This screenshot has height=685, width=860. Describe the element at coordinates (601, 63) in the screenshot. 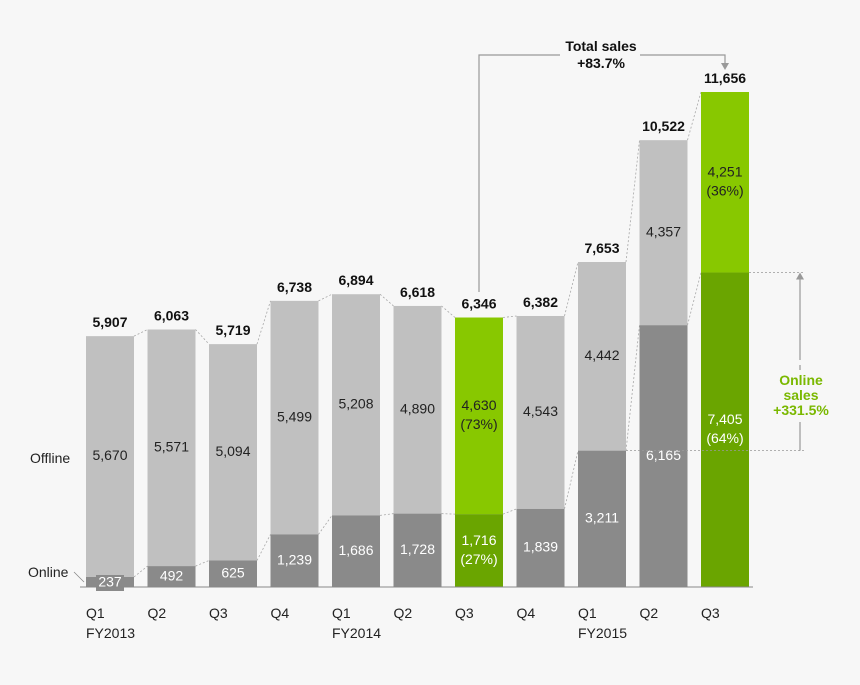

I see `total-sales-growth: +83.7%` at that location.